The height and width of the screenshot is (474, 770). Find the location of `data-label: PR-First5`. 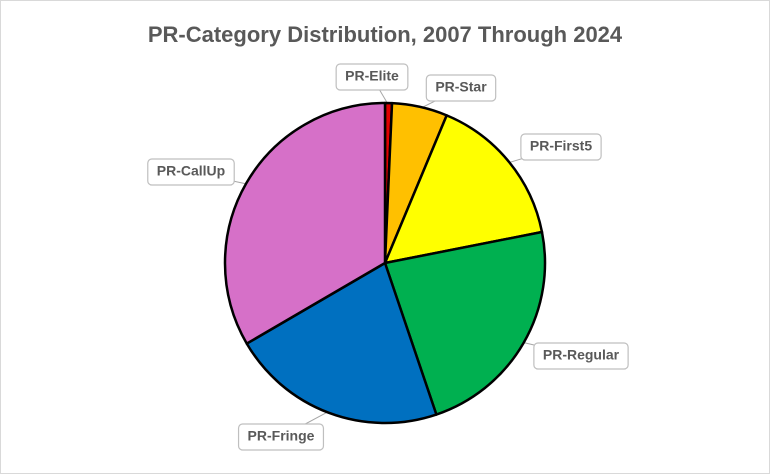

data-label: PR-First5 is located at coordinates (561, 146).